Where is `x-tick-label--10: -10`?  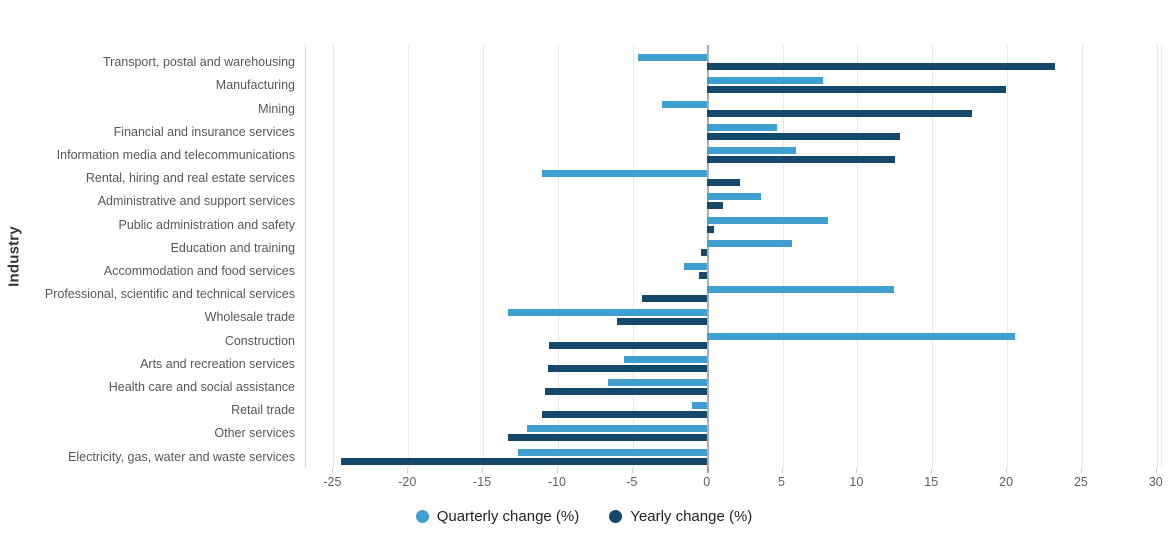
x-tick-label--10: -10 is located at coordinates (556, 482).